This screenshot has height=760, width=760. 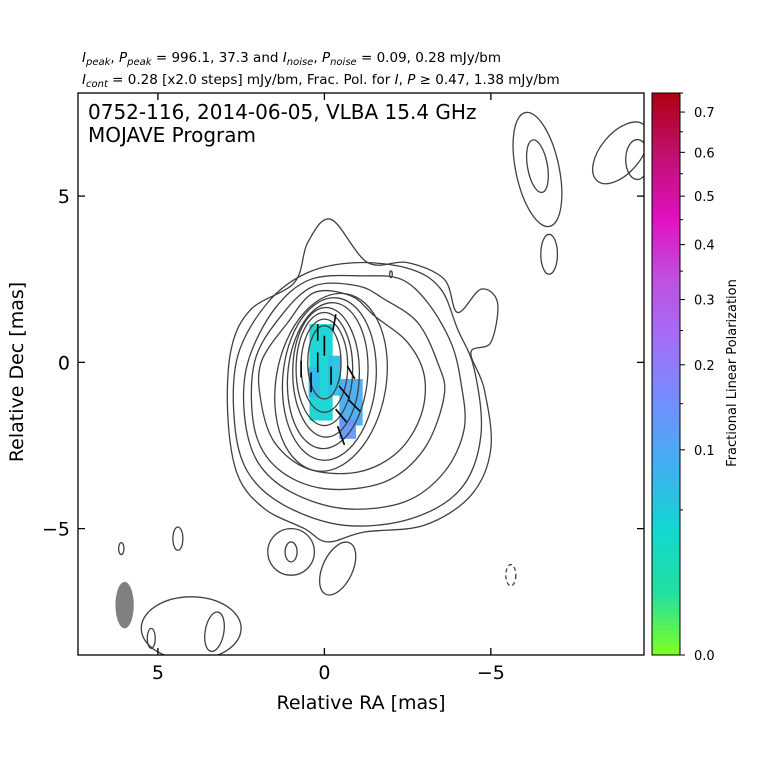 I want to click on colorbar-label: Fractional Linear Polarization, so click(x=732, y=373).